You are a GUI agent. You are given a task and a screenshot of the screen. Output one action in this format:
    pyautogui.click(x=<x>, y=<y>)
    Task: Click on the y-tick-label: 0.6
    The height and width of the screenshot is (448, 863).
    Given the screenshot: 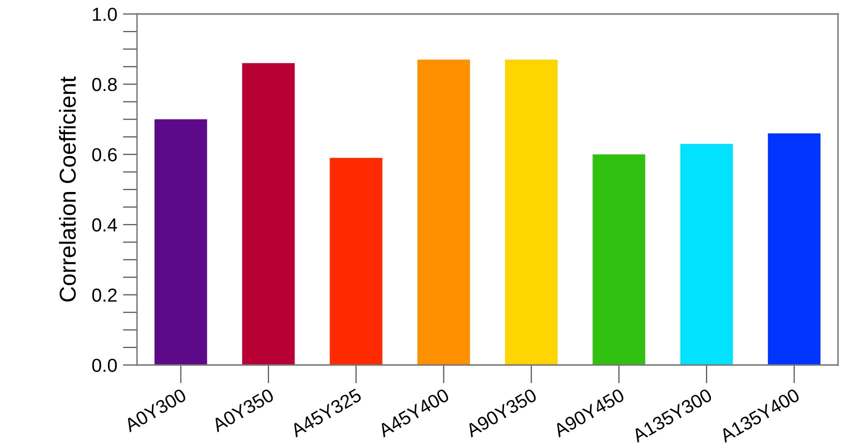 What is the action you would take?
    pyautogui.click(x=104, y=155)
    